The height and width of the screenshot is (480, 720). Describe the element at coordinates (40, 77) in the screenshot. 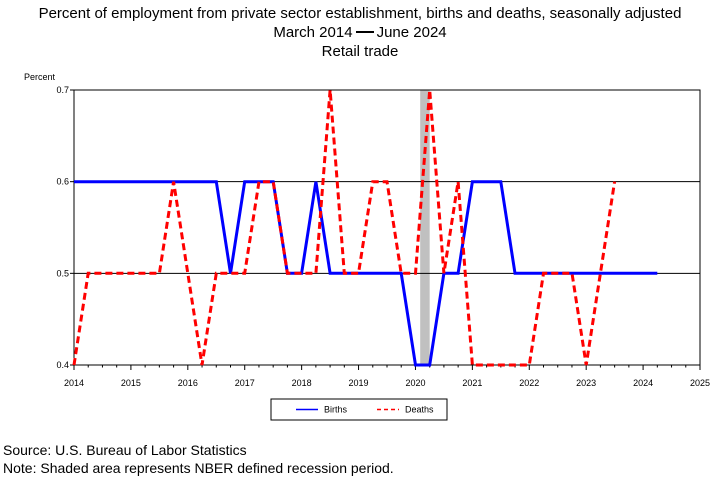

I see `y-axis-label: Percent` at that location.